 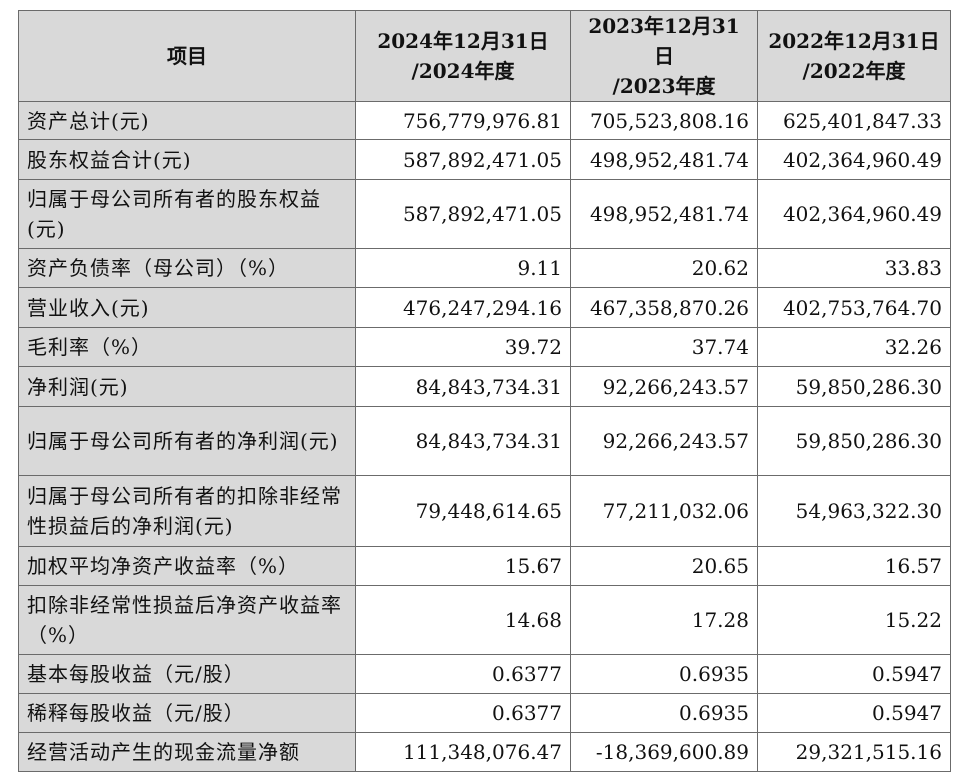 I want to click on value-cell: 15.22, so click(x=854, y=620).